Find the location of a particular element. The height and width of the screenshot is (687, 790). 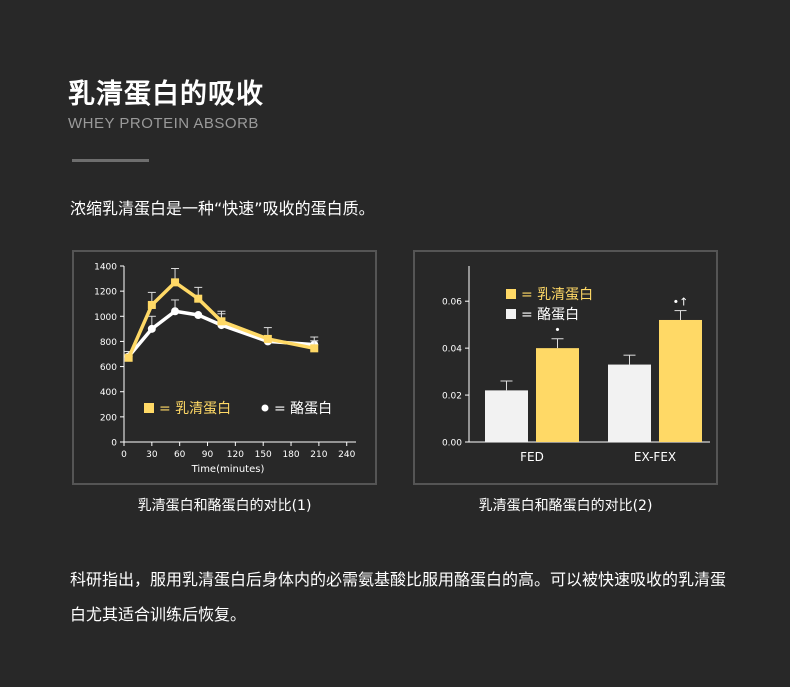

bar-chart-caption: 乳清蛋白和酪蛋白的对比(2) is located at coordinates (565, 506).